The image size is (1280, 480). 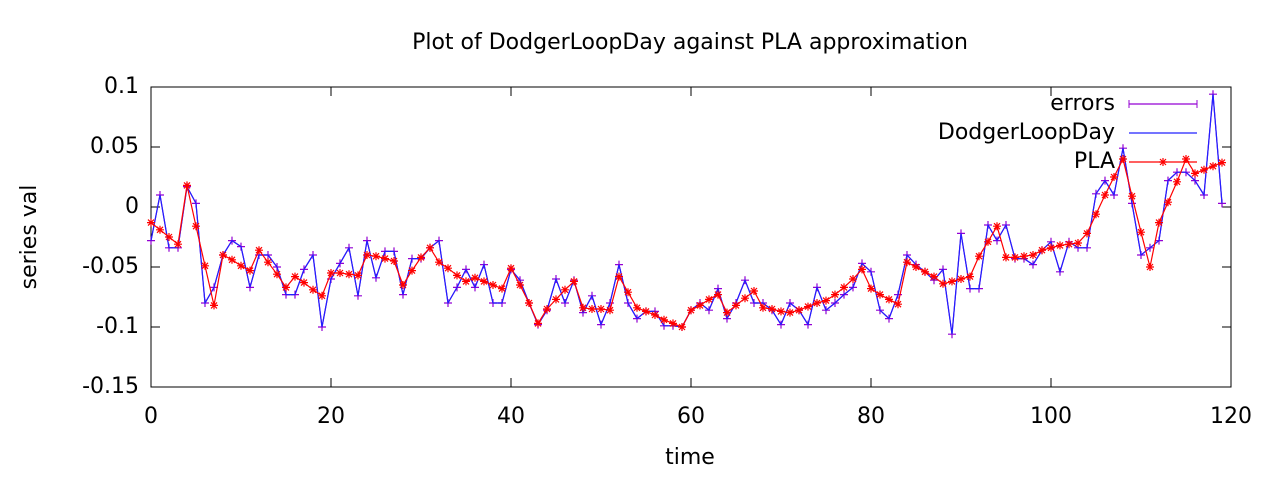 What do you see at coordinates (121, 86) in the screenshot?
I see `y-tick-label: 0.1` at bounding box center [121, 86].